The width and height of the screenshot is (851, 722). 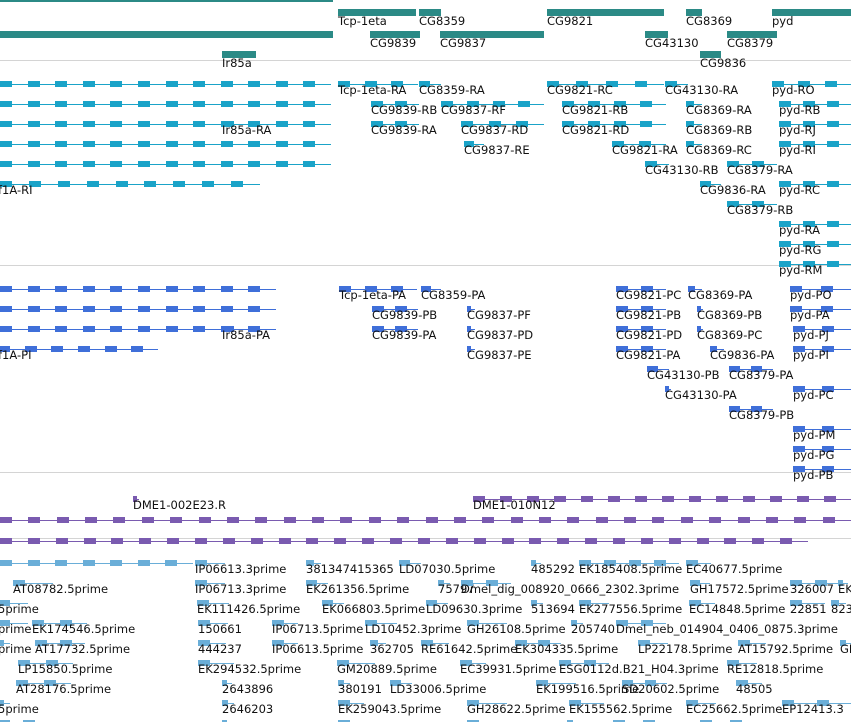 What do you see at coordinates (553, 604) in the screenshot?
I see `est-feature: 513694` at bounding box center [553, 604].